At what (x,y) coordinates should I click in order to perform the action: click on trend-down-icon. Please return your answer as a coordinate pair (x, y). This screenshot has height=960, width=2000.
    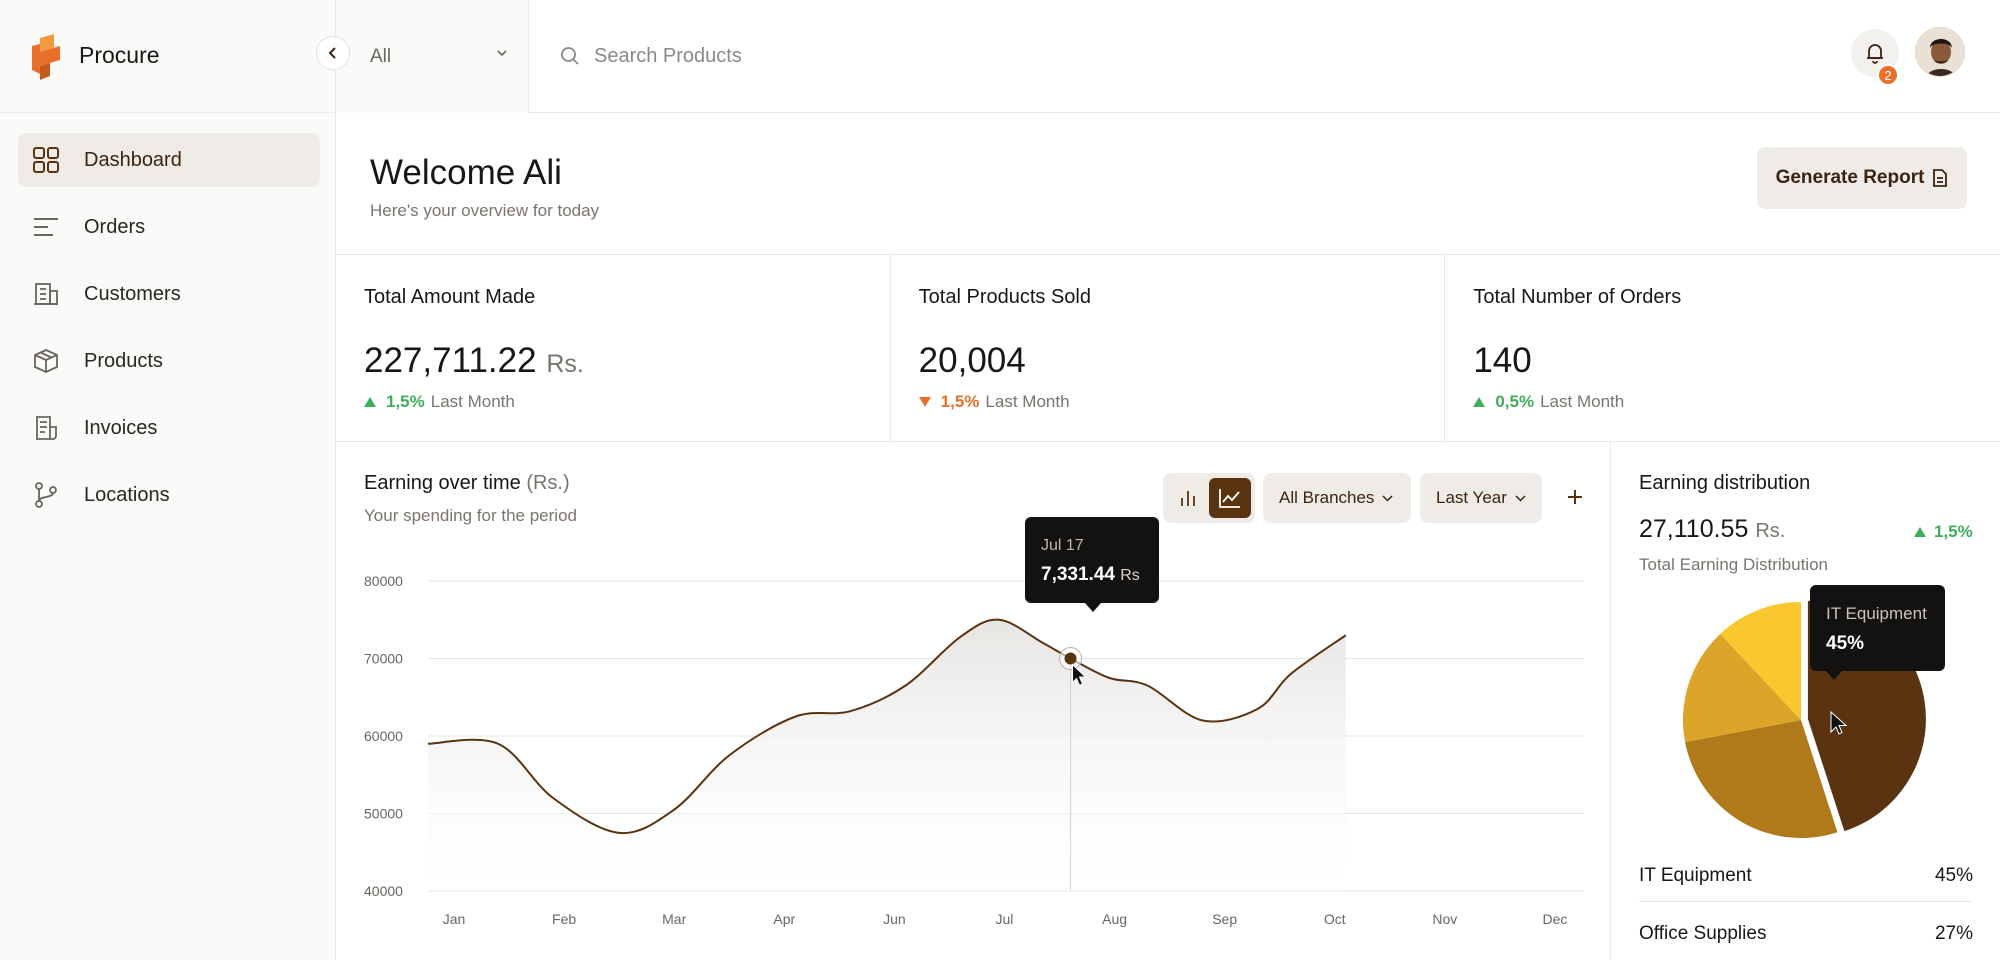
    Looking at the image, I should click on (924, 402).